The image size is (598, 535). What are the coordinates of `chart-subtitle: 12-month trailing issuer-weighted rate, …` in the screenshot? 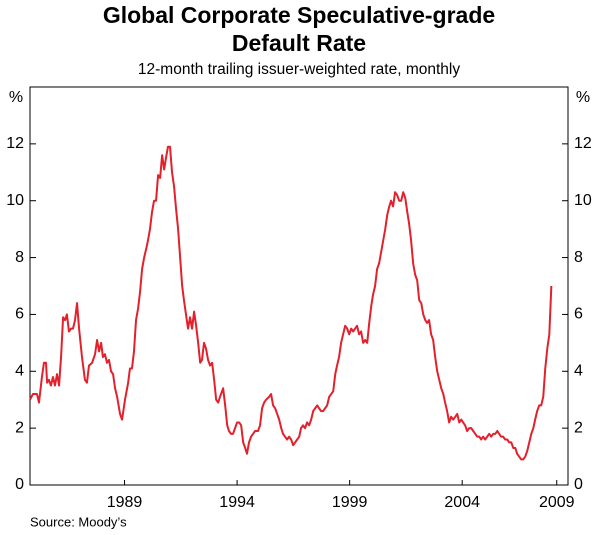 It's located at (299, 69).